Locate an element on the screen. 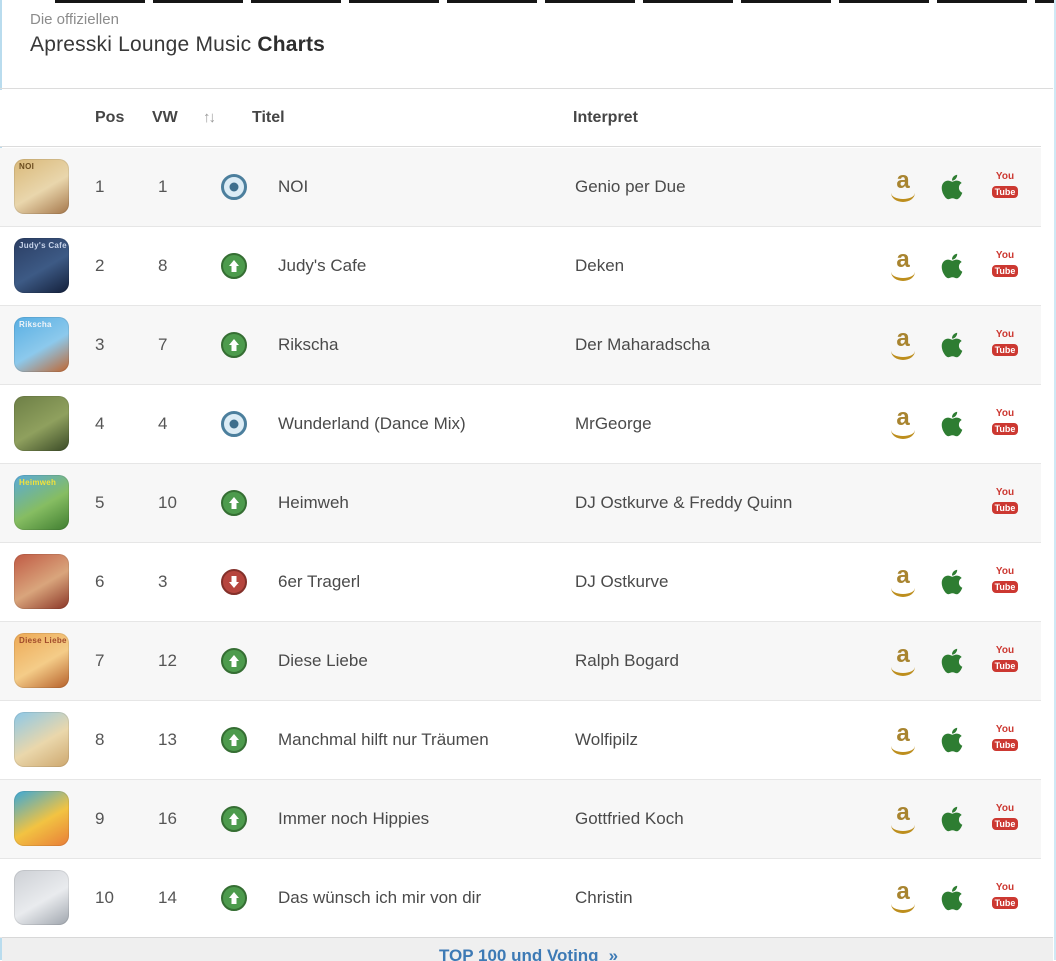 Image resolution: width=1056 pixels, height=961 pixels. album-art-label: Judy's Cafe is located at coordinates (43, 245).